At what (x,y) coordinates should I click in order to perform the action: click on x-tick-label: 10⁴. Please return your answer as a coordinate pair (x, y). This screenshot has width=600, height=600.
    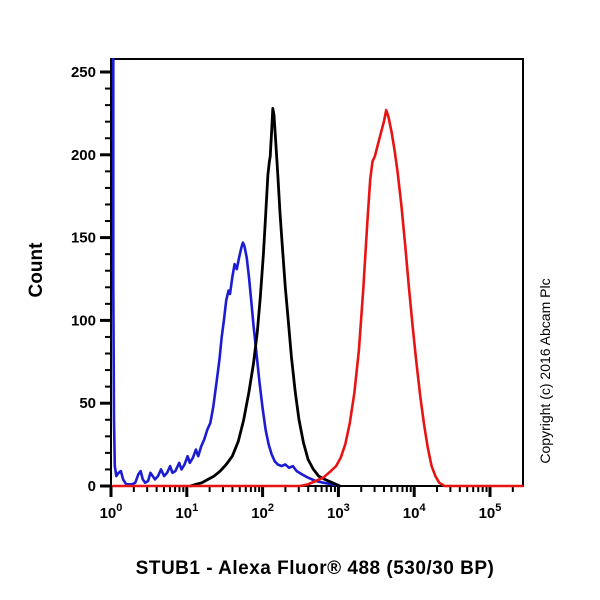
    Looking at the image, I should click on (415, 512).